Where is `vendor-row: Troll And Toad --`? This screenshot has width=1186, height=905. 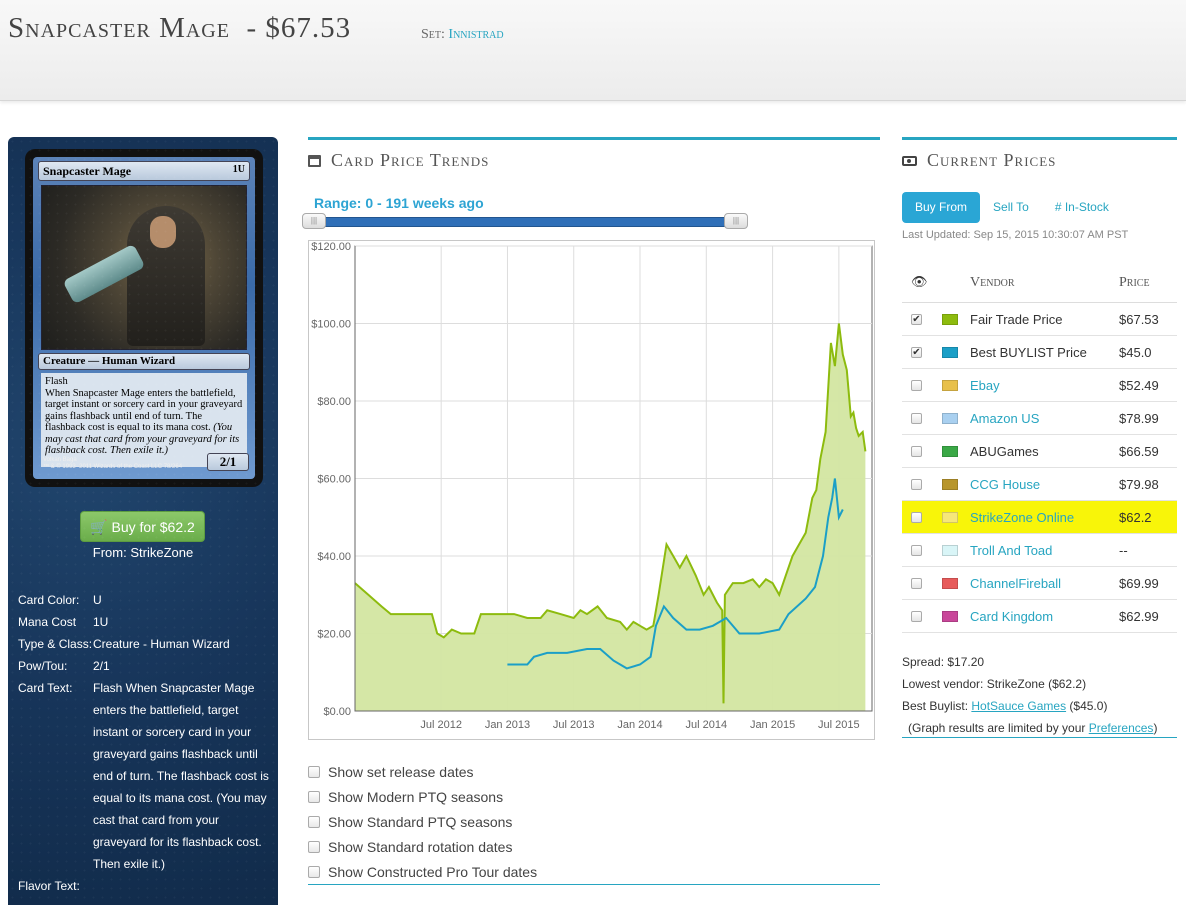
vendor-row: Troll And Toad -- is located at coordinates (1039, 550).